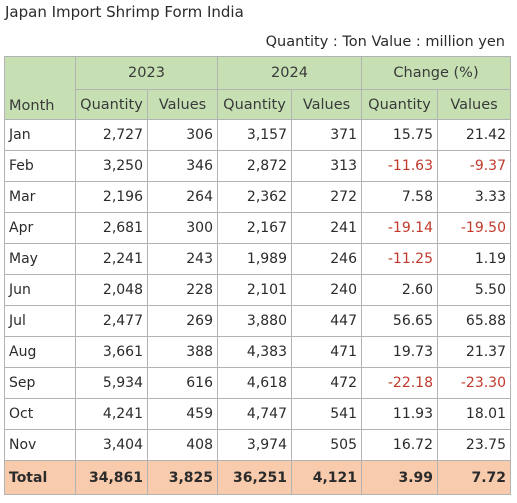 The height and width of the screenshot is (503, 517). I want to click on cell-values-2023: 243, so click(182, 259).